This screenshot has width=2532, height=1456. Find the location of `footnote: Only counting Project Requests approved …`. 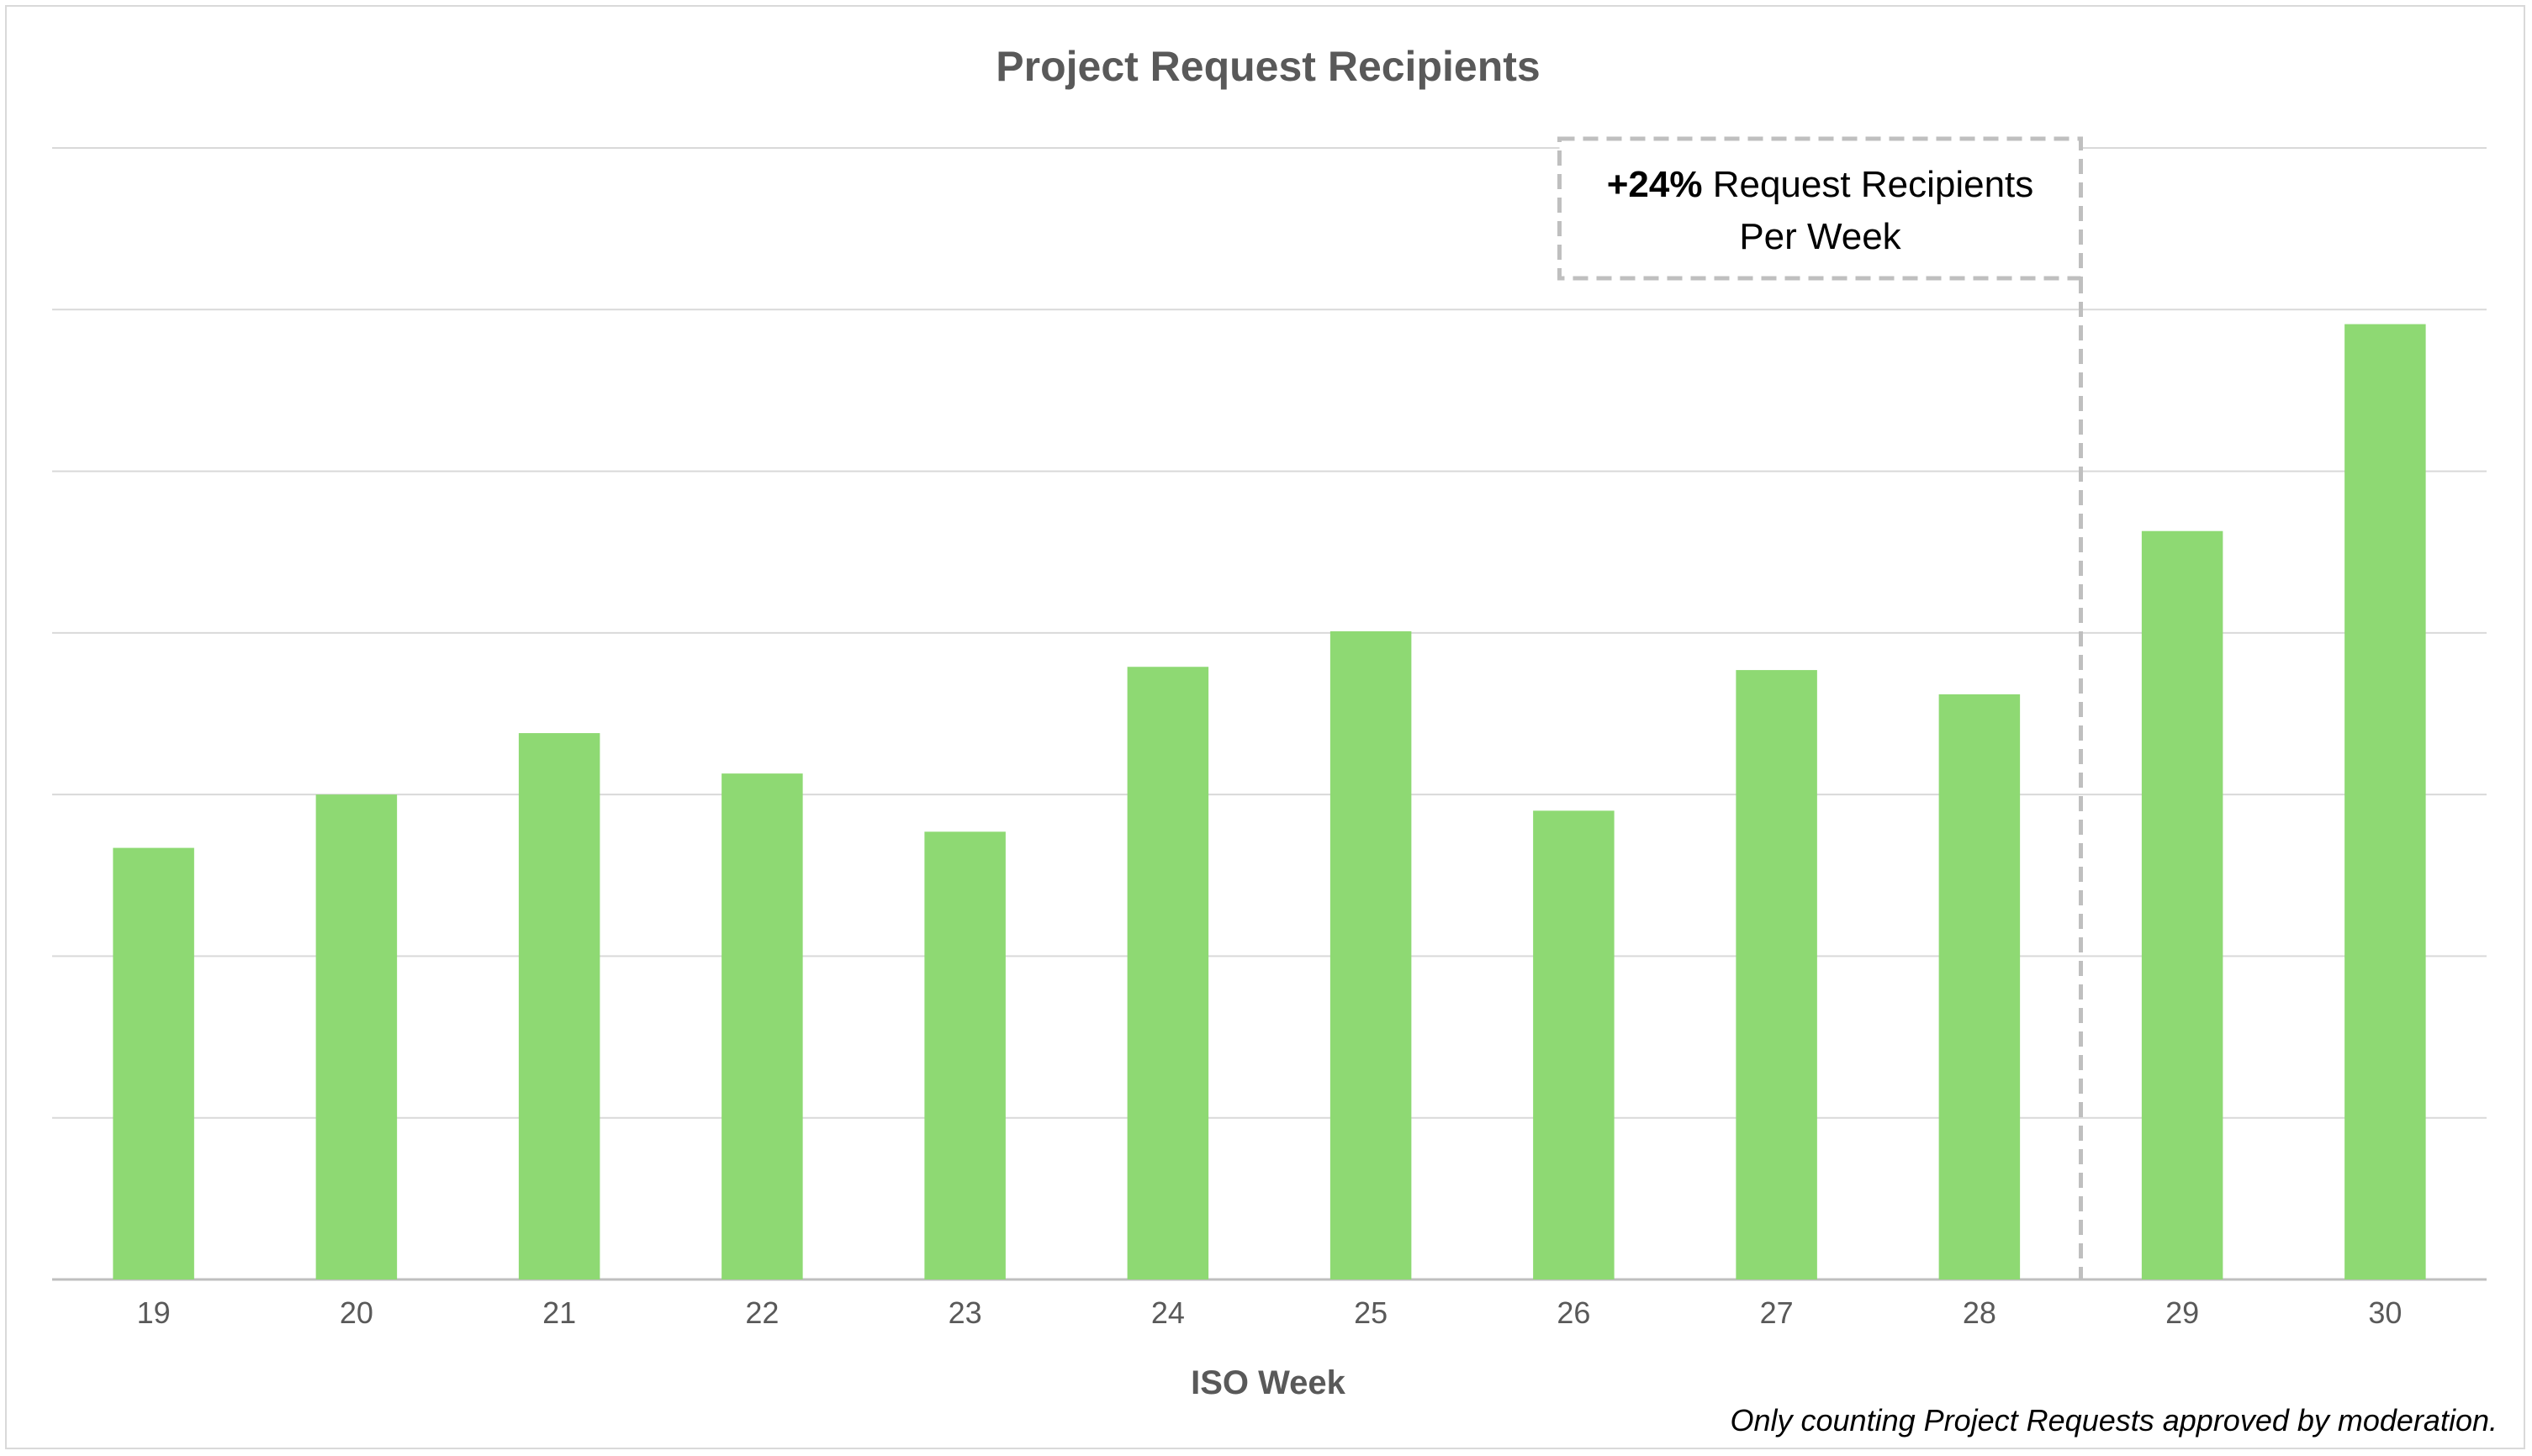

footnote: Only counting Project Requests approved … is located at coordinates (2114, 1420).